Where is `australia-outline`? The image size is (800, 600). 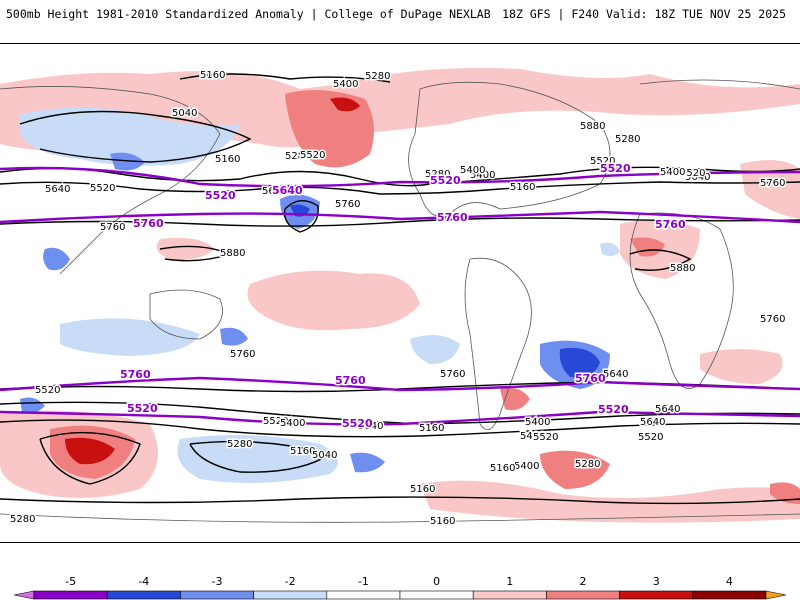 australia-outline is located at coordinates (186, 314).